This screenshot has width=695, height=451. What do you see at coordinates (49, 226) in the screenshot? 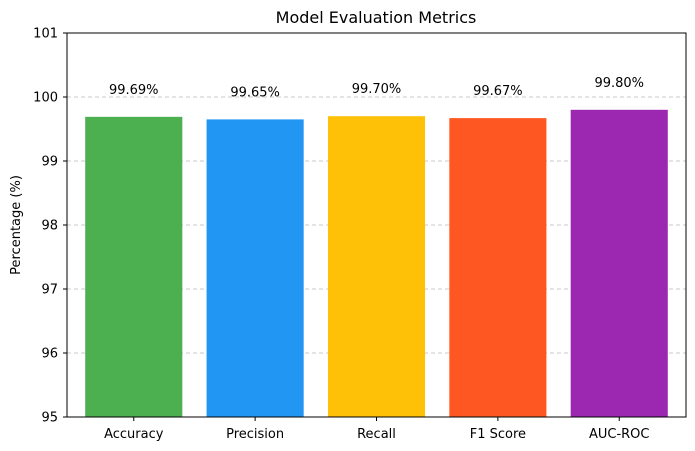
I see `y-tick-label: 98` at bounding box center [49, 226].